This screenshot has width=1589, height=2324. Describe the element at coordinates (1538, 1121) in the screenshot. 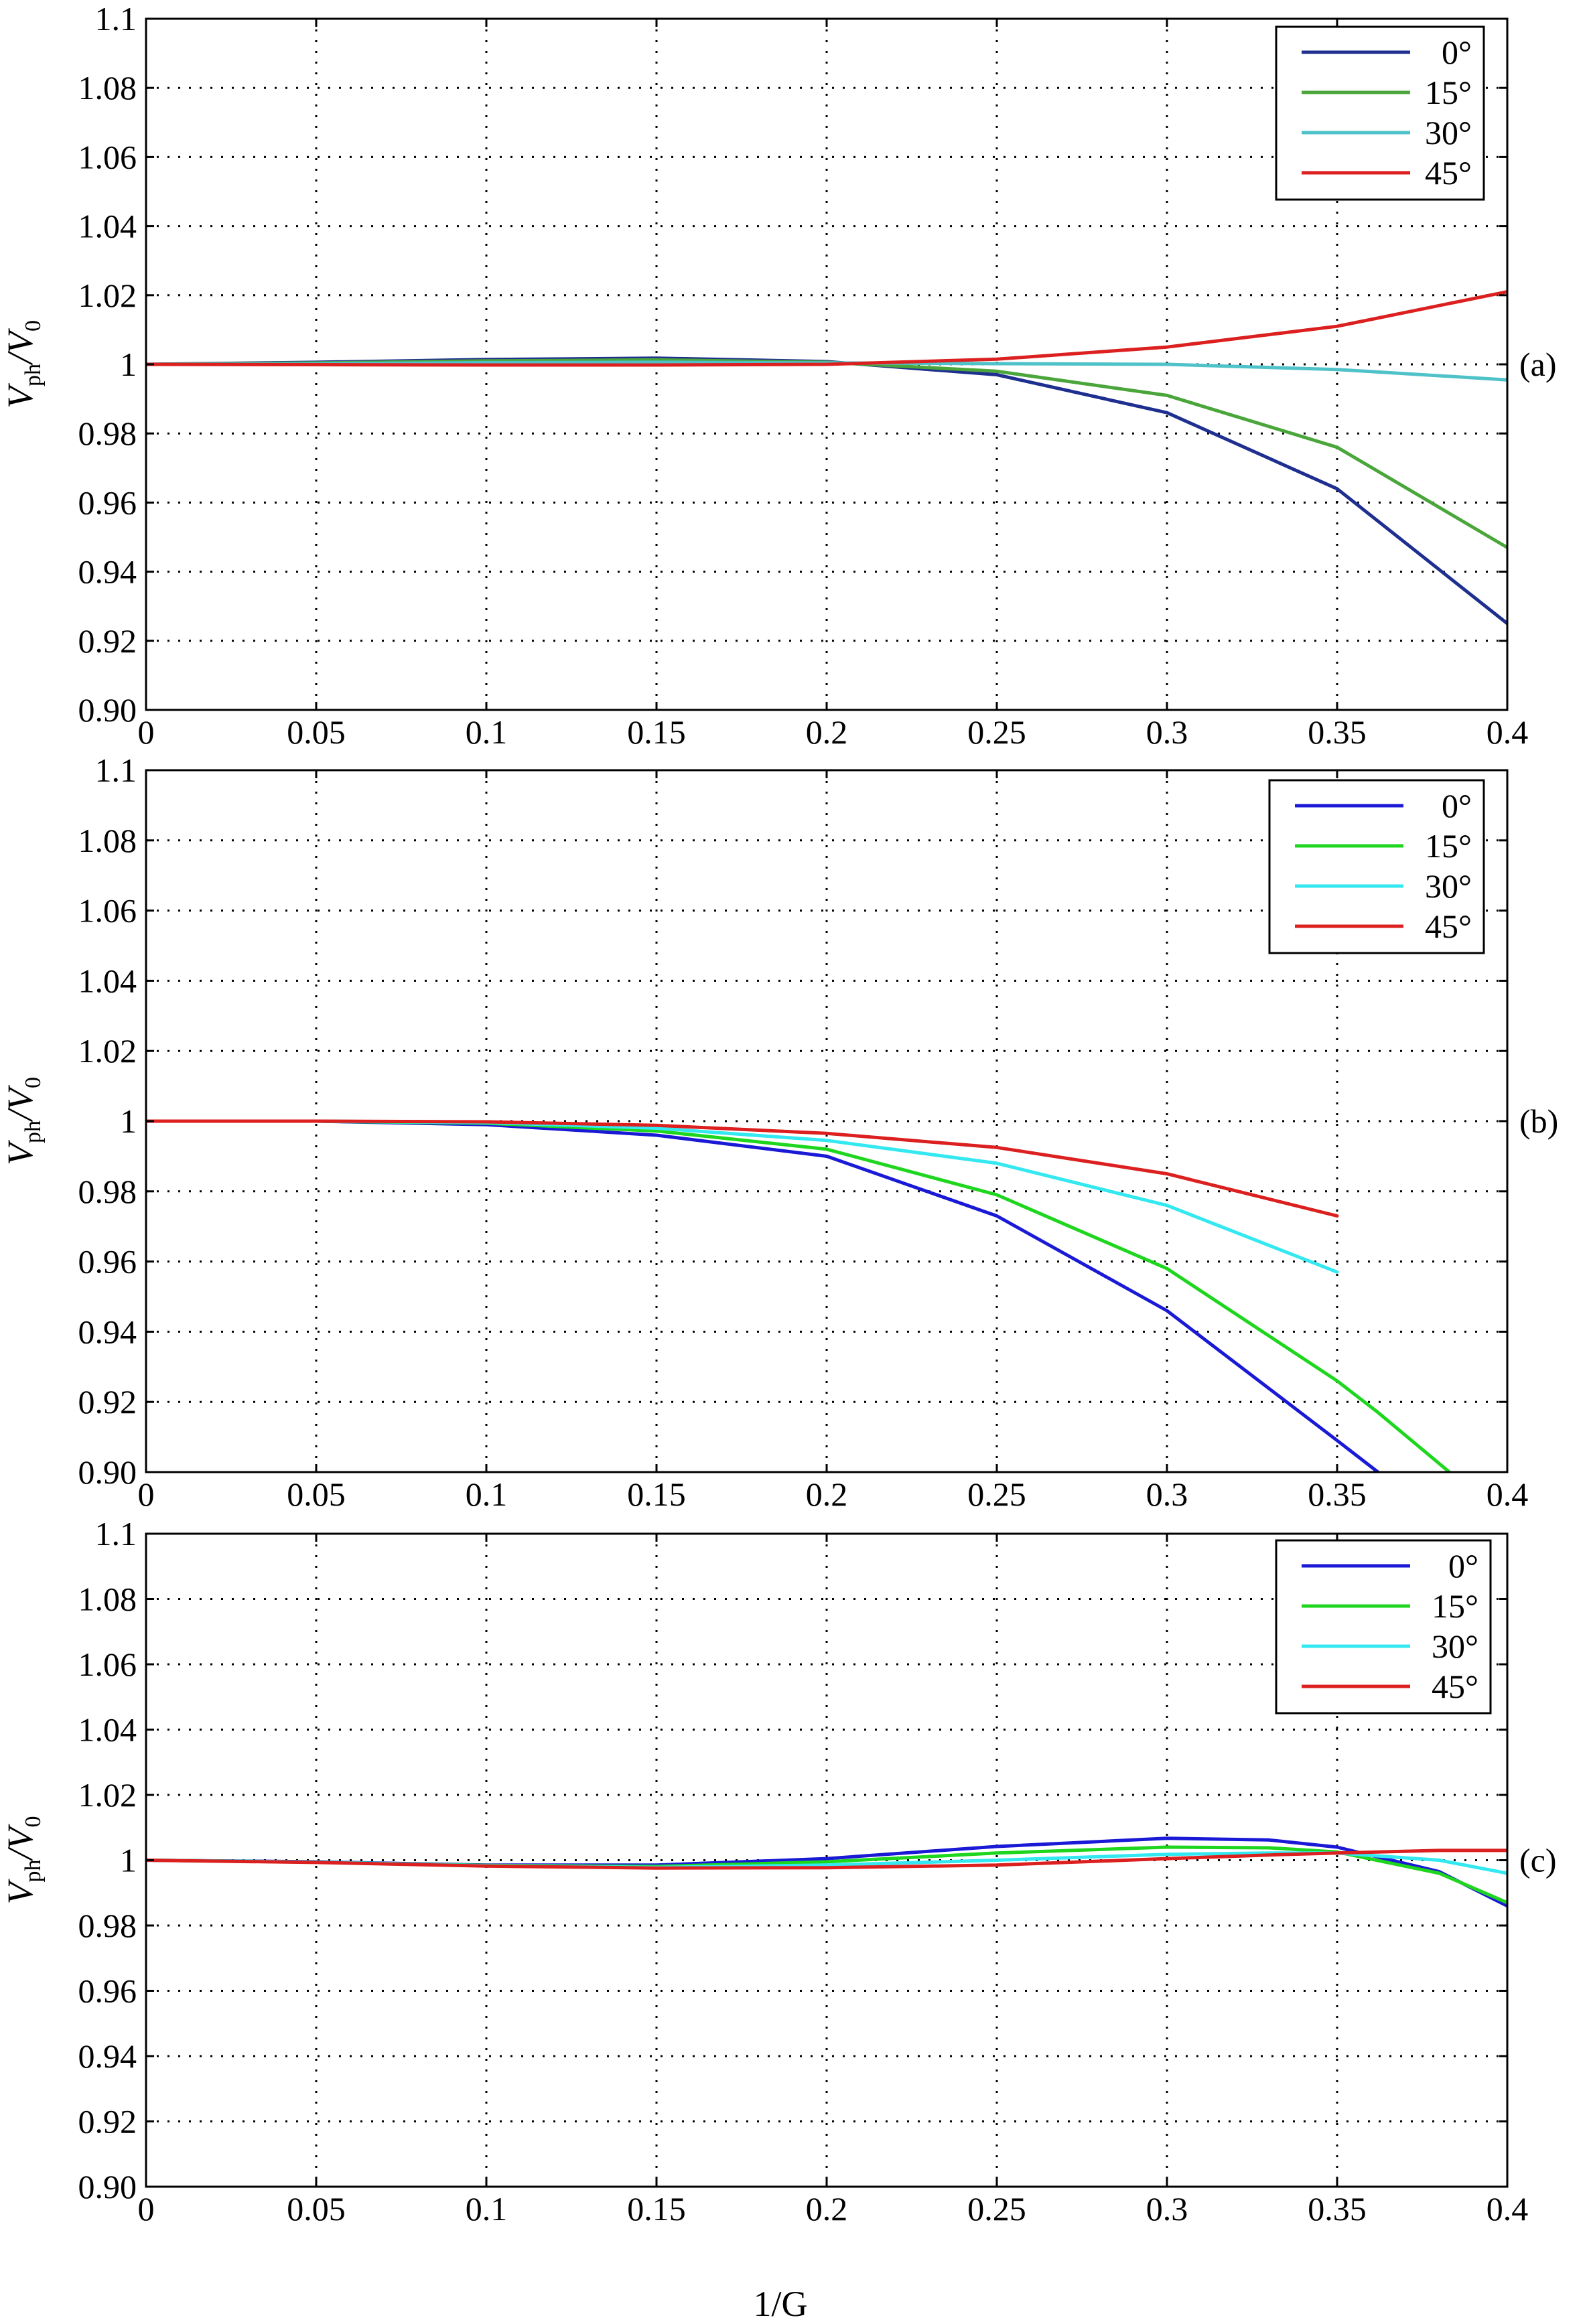

I see `panel-tag: (b)` at that location.